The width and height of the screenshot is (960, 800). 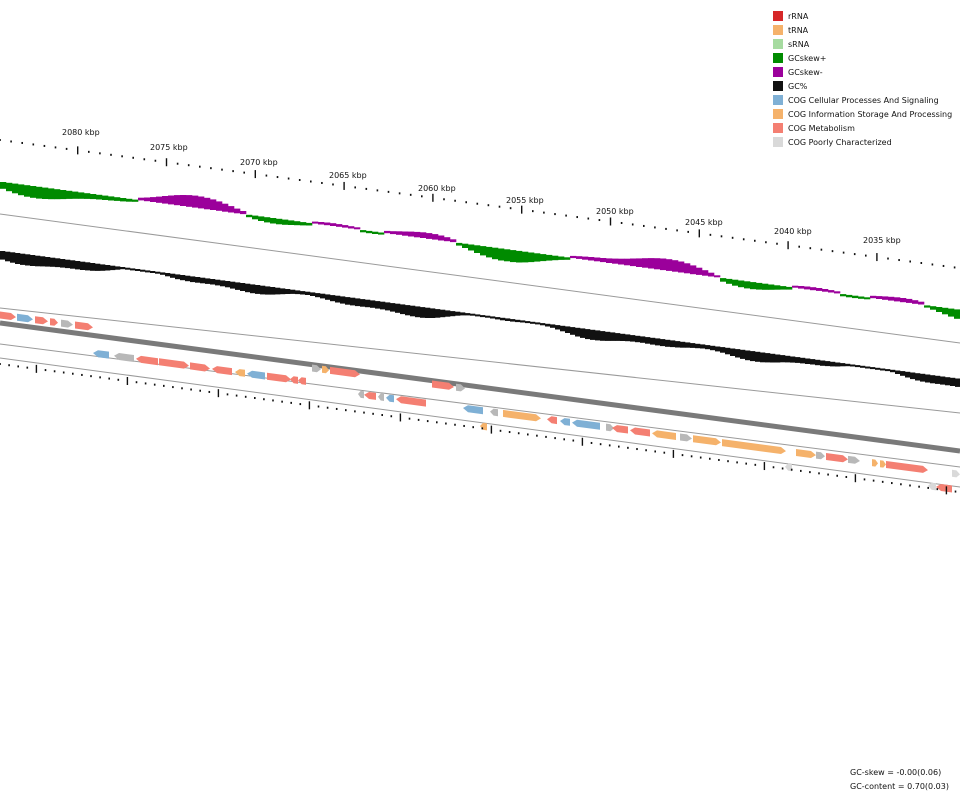 I want to click on legend-label: COG Information Storage And Processing, so click(x=870, y=114).